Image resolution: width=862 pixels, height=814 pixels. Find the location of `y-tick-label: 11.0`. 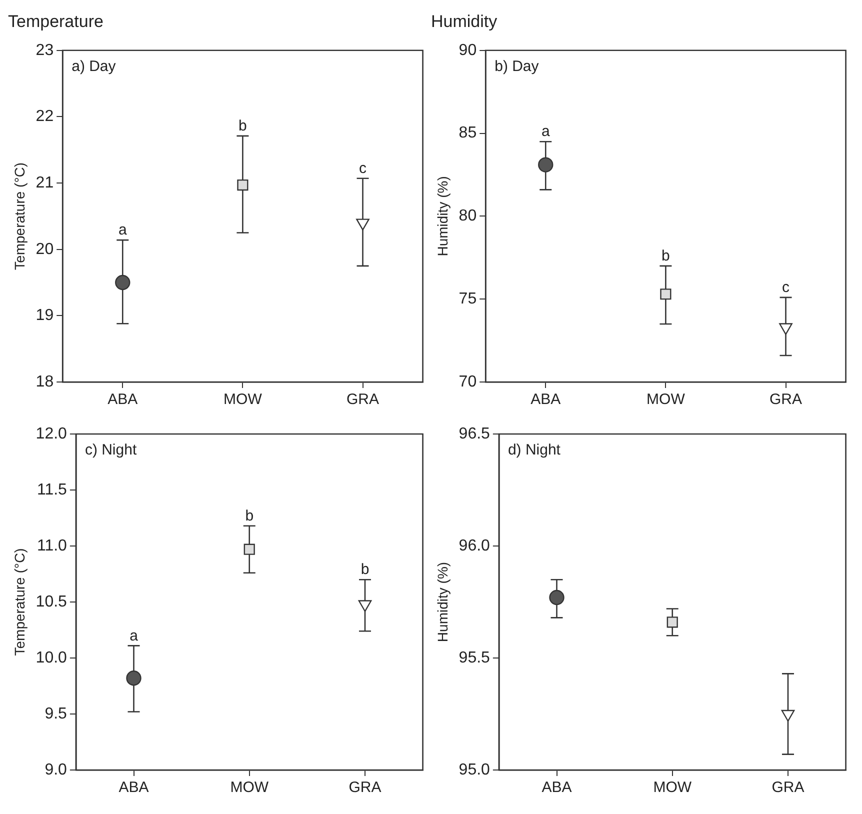

y-tick-label: 11.0 is located at coordinates (52, 545).